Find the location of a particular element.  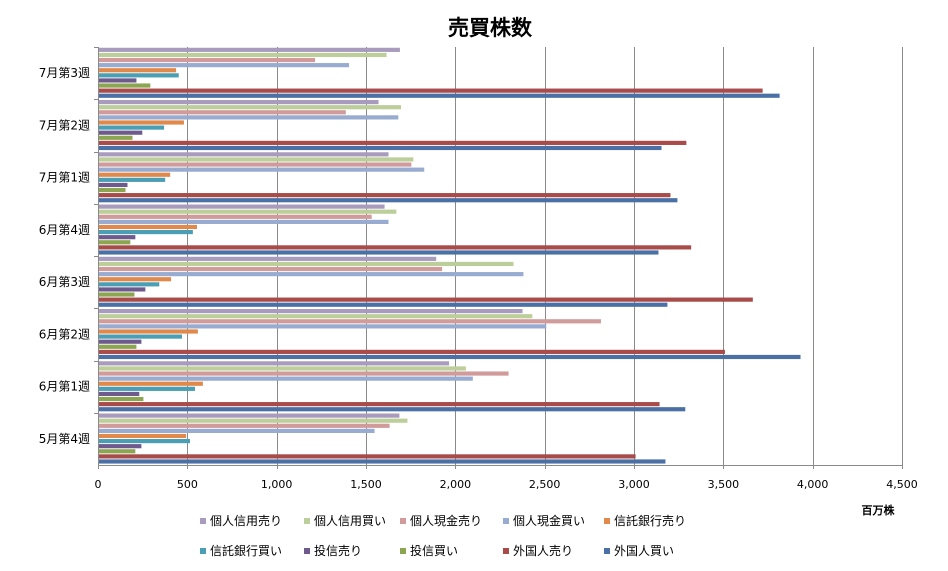

bar-投信買い-6月第1週 is located at coordinates (121, 399).